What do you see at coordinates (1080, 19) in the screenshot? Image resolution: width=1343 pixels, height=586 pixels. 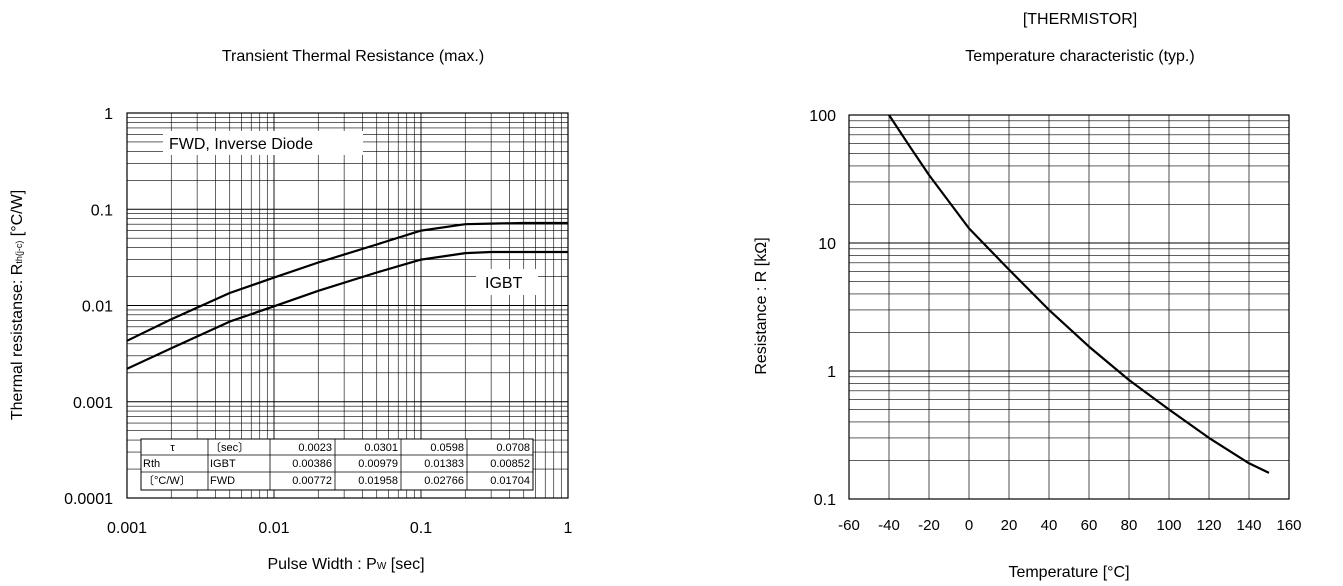 I see `chart2-title-line1: [THERMISTOR]` at bounding box center [1080, 19].